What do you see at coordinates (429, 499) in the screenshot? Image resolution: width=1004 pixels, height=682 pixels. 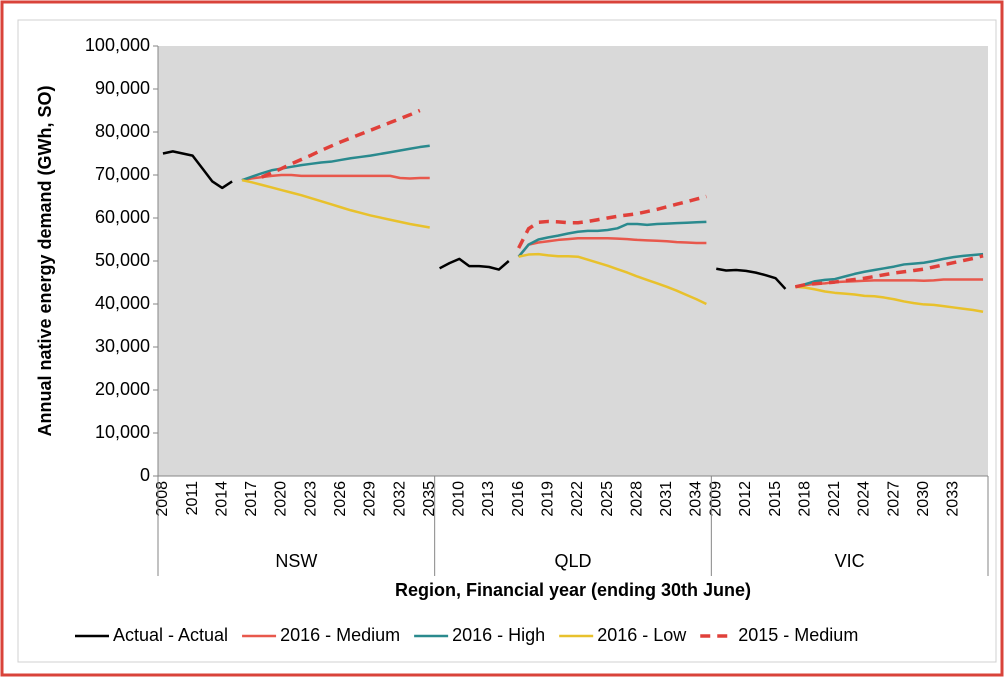 I see `x-tick-label: 2035` at bounding box center [429, 499].